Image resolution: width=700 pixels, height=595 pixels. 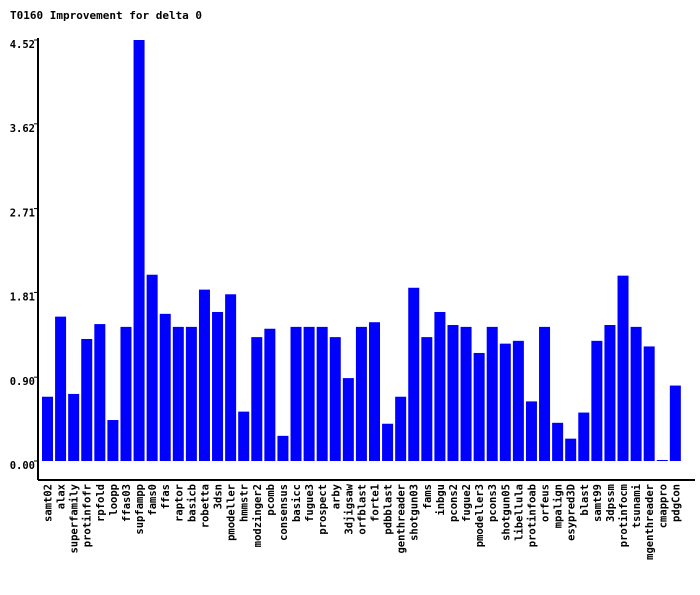 What do you see at coordinates (662, 460) in the screenshot?
I see `bar-cmappro` at bounding box center [662, 460].